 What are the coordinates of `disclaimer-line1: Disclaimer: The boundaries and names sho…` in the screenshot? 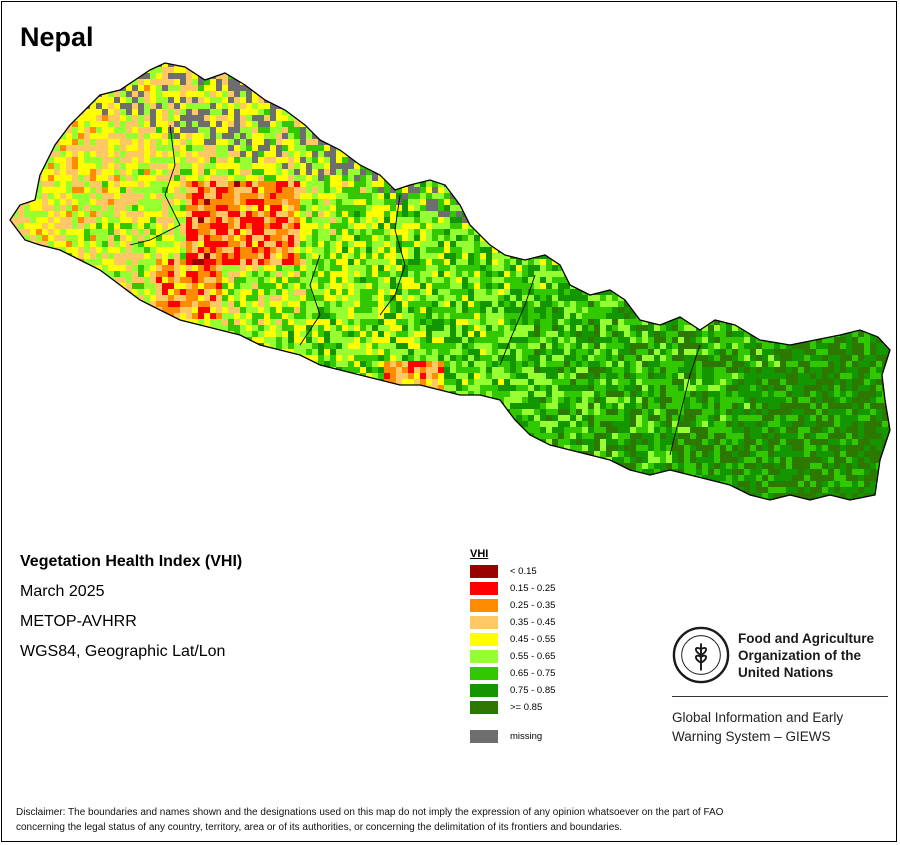 It's located at (370, 812).